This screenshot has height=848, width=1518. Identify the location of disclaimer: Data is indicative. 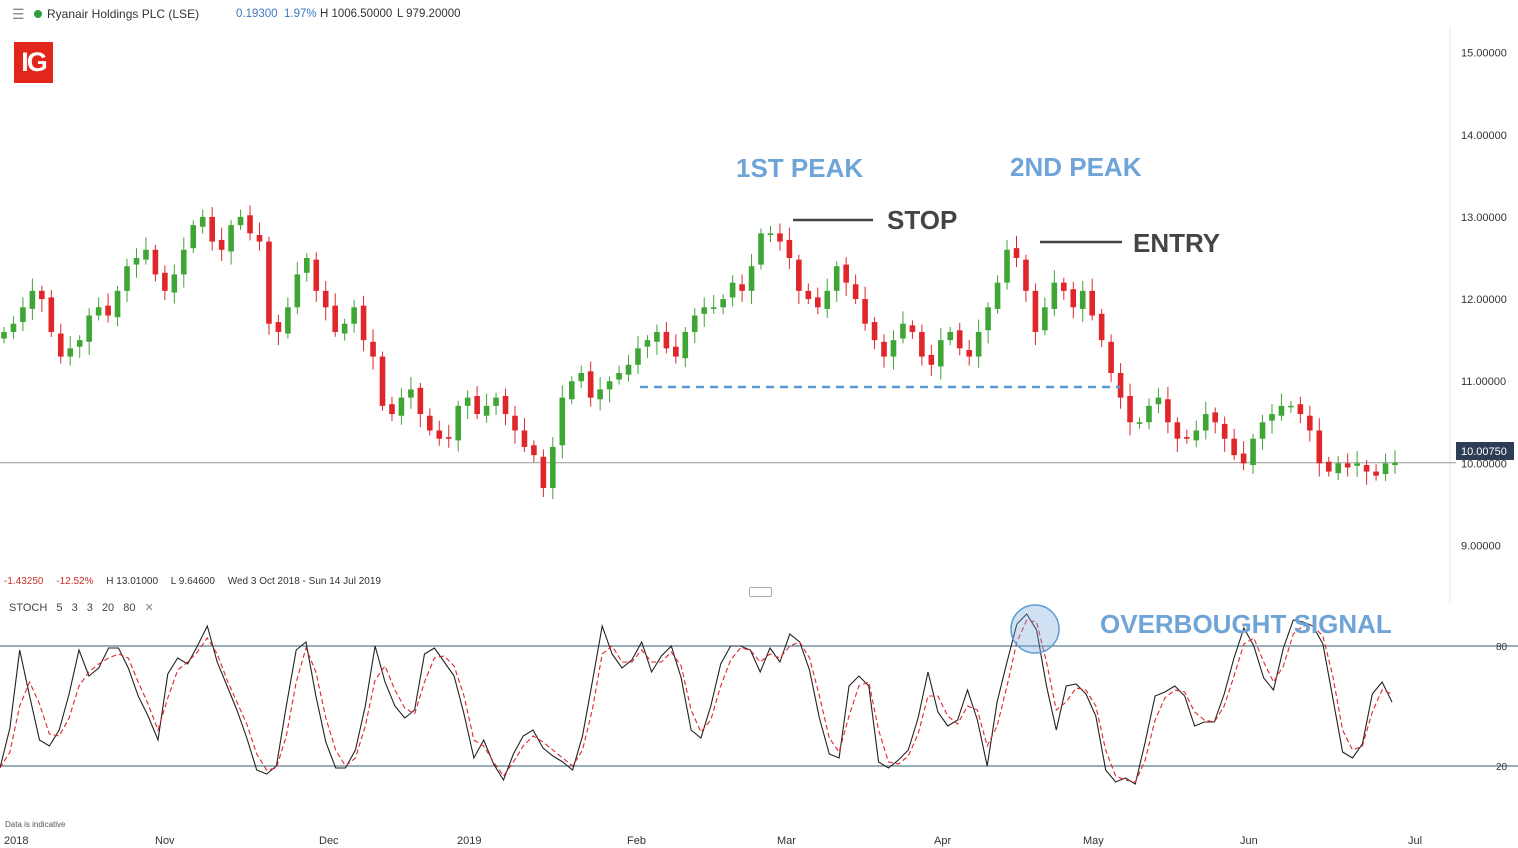
(35, 824).